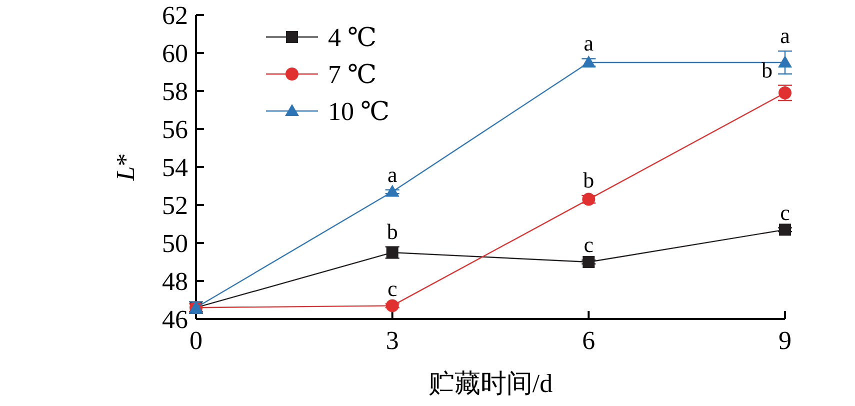 The height and width of the screenshot is (406, 855). I want to click on x-tick-label: 6, so click(589, 340).